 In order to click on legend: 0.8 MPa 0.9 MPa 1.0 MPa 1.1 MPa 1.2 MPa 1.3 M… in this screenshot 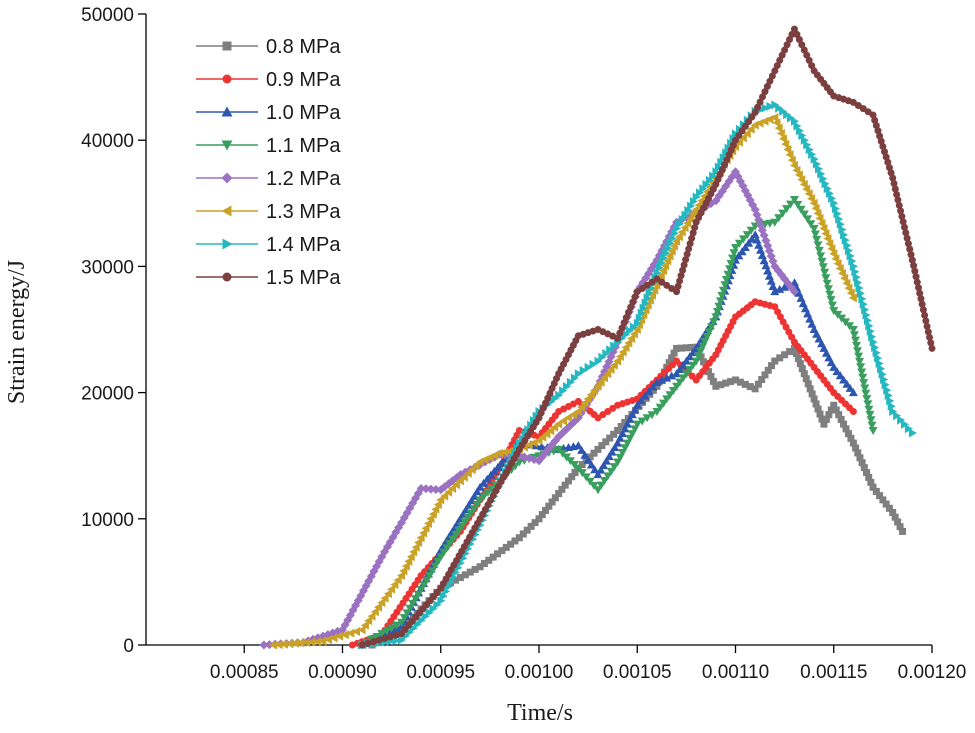, I will do `click(268, 162)`.